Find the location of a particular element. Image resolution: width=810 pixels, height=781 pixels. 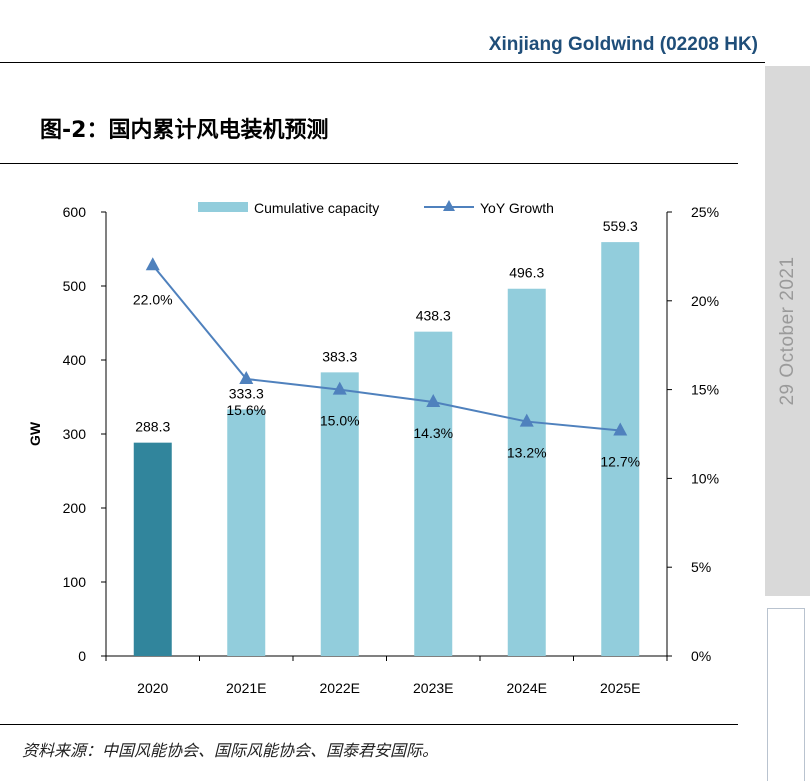

y2-tick-label: 0% is located at coordinates (701, 656).